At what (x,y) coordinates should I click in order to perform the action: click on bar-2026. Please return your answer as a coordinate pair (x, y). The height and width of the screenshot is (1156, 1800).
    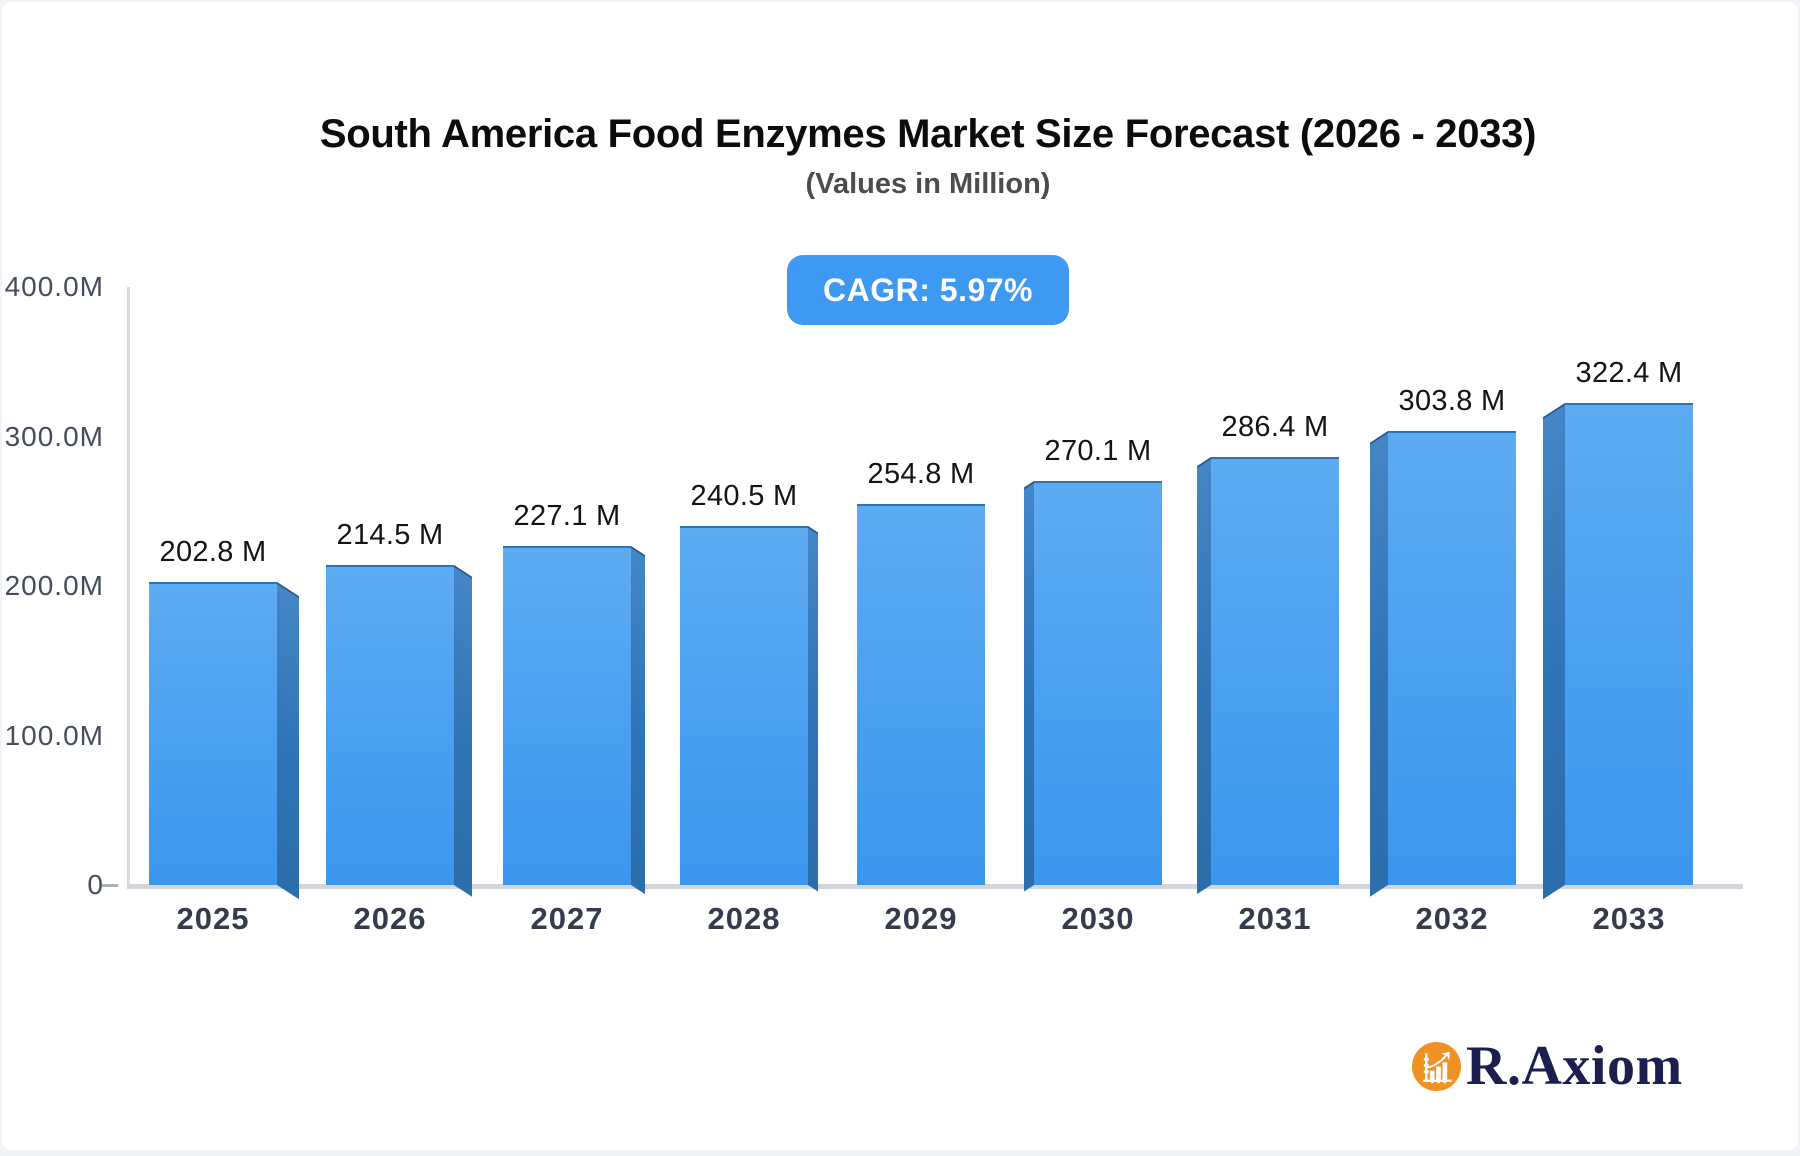
    Looking at the image, I should click on (399, 730).